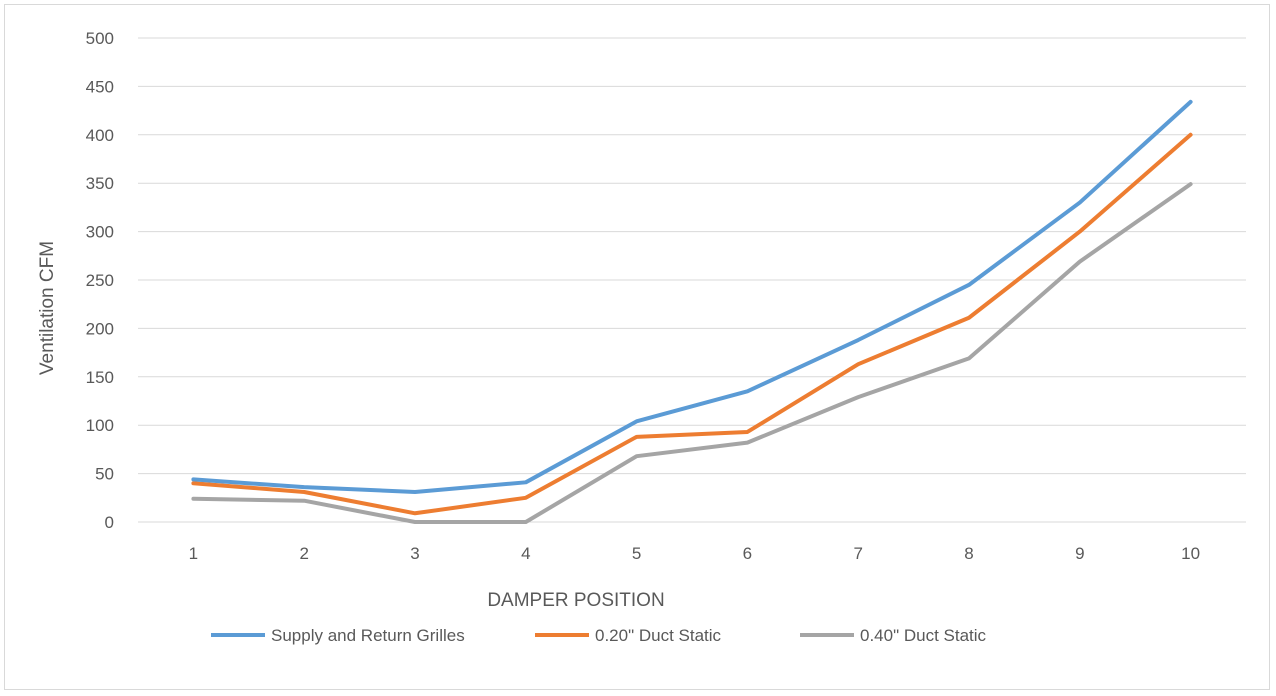  Describe the element at coordinates (1079, 553) in the screenshot. I see `x-tick-label: 9` at that location.